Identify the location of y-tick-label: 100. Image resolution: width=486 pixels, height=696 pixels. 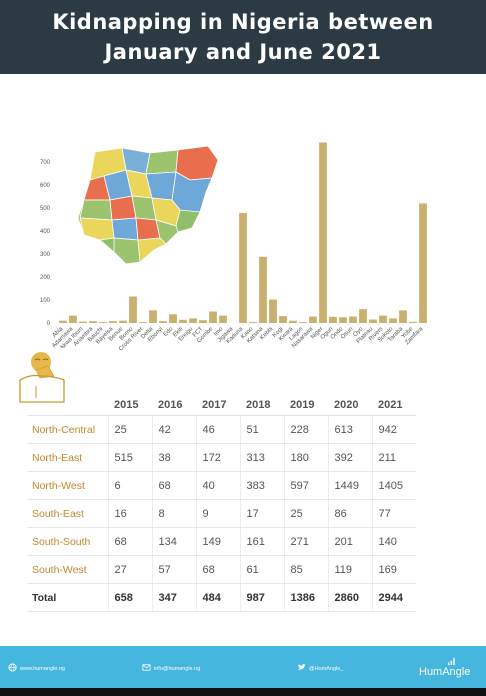
(45, 301).